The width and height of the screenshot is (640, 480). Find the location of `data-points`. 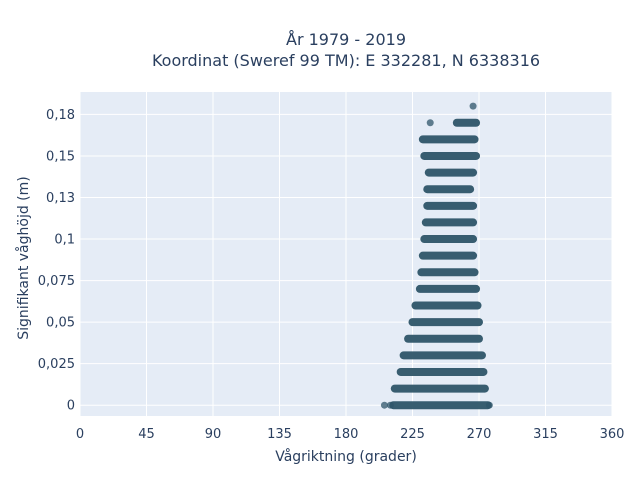

data-points is located at coordinates (436, 256).